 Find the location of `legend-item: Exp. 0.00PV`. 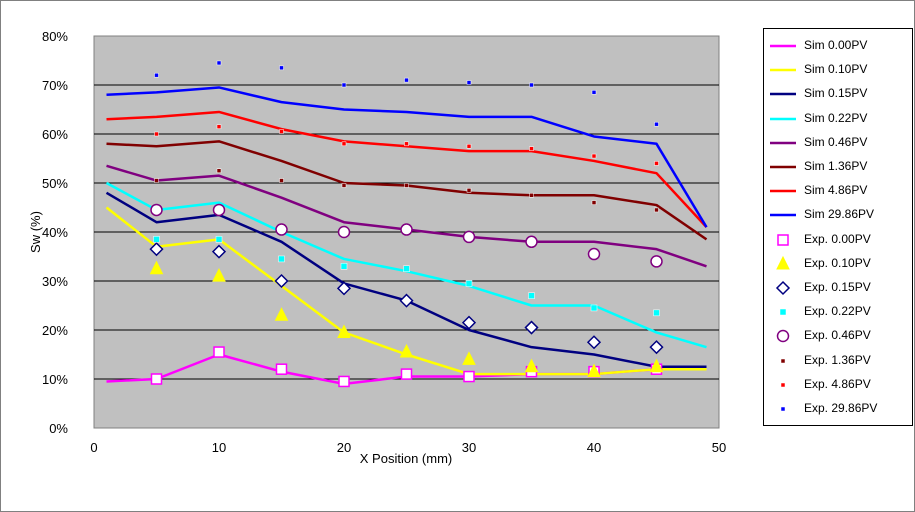

legend-item: Exp. 0.00PV is located at coordinates (839, 240).